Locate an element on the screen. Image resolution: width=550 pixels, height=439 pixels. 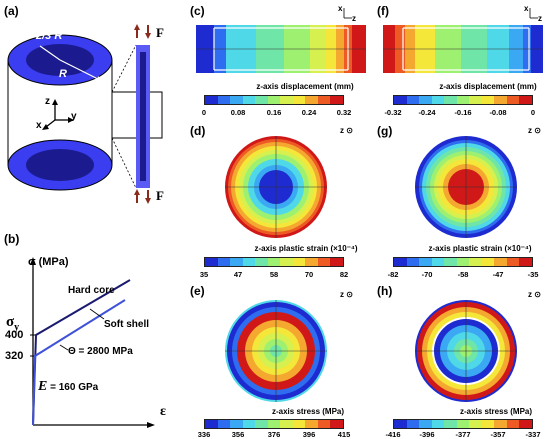
strain-axis-label: ε is located at coordinates (163, 411).